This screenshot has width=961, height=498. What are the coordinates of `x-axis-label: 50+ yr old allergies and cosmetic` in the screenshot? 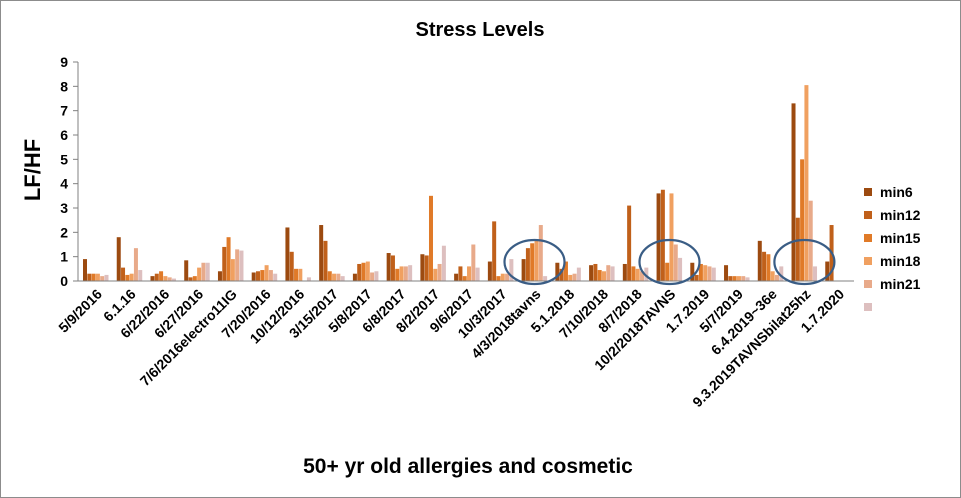 It's located at (468, 466).